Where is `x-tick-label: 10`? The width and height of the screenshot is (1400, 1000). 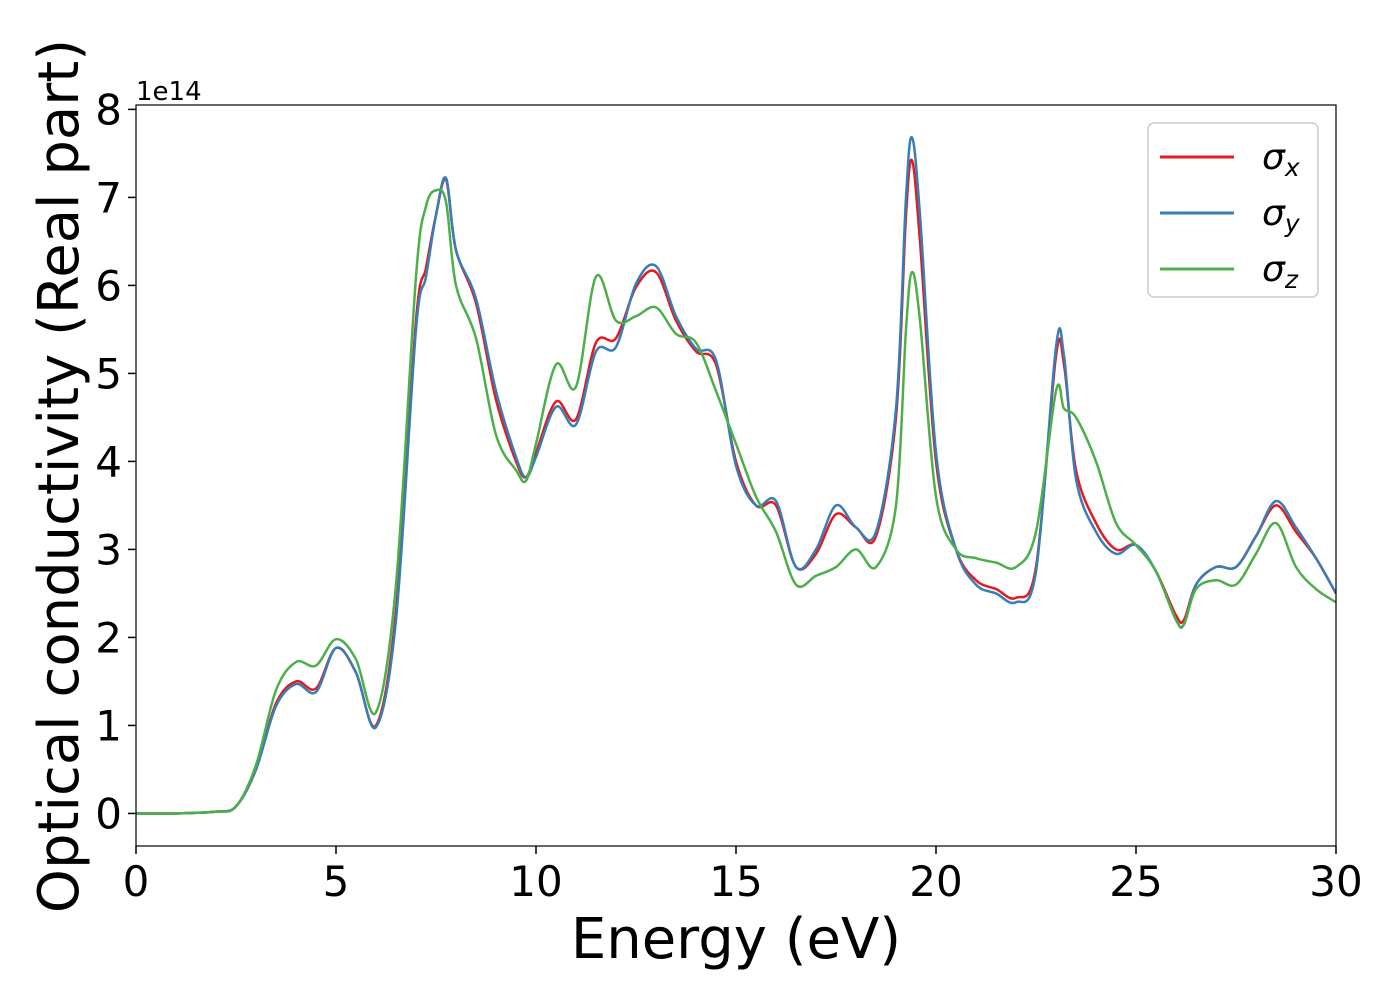 x-tick-label: 10 is located at coordinates (535, 881).